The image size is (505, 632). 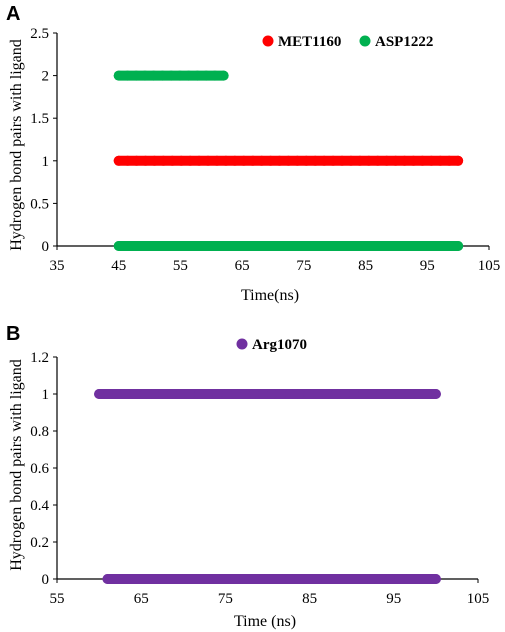 What do you see at coordinates (39, 204) in the screenshot?
I see `y-tick-label: 0.5` at bounding box center [39, 204].